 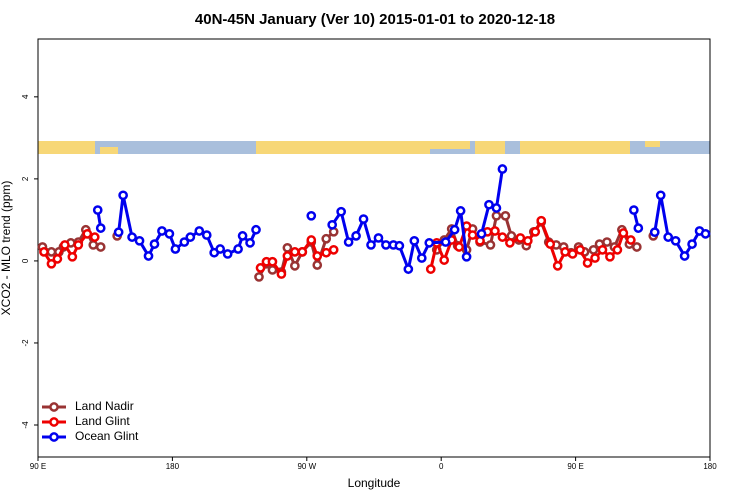 I want to click on y-tick-label: 4, so click(x=25, y=96).